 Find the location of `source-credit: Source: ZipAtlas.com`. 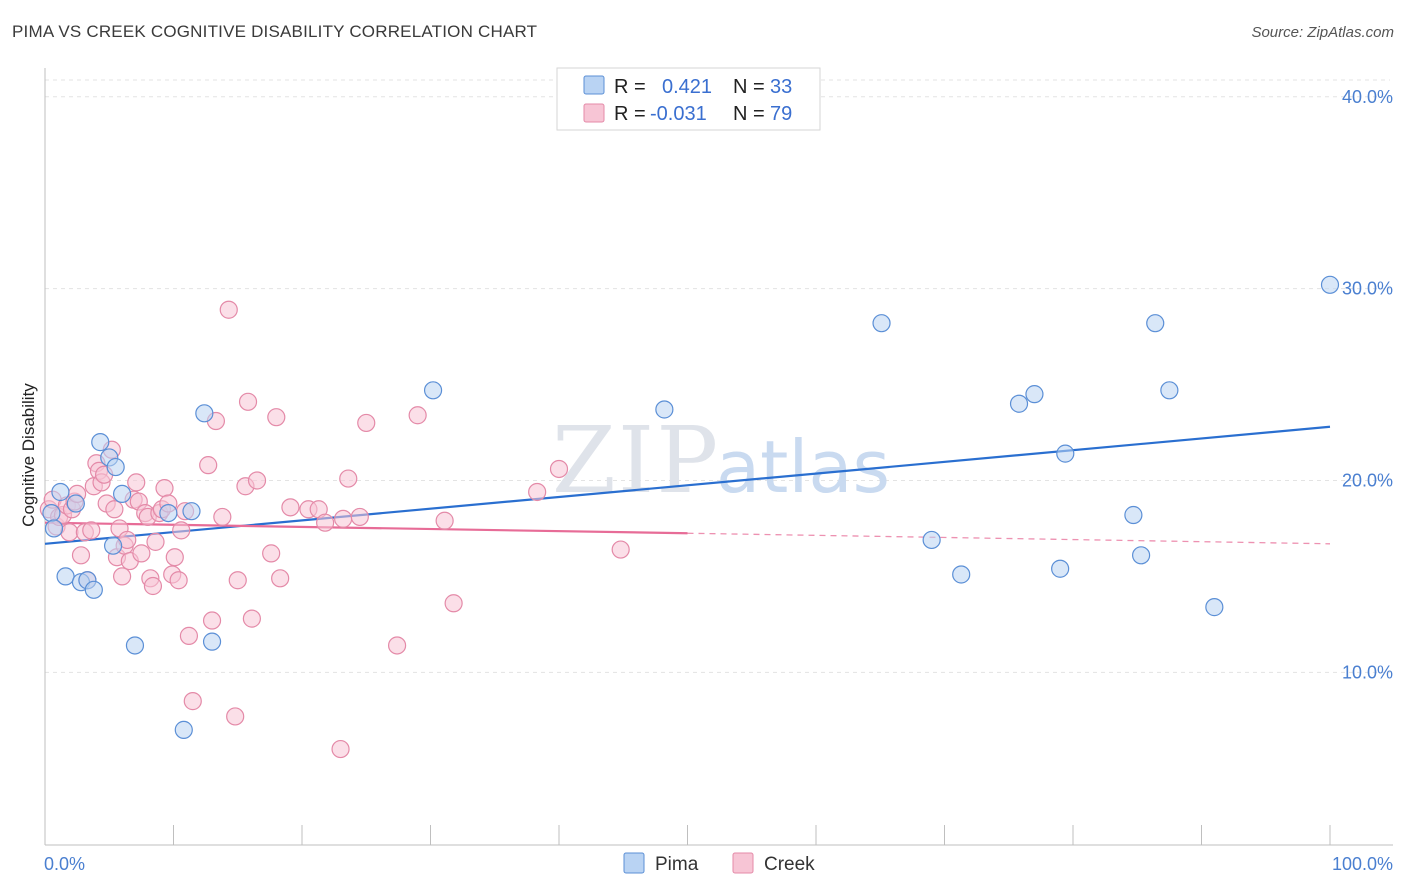

source-credit: Source: ZipAtlas.com is located at coordinates (1322, 32).